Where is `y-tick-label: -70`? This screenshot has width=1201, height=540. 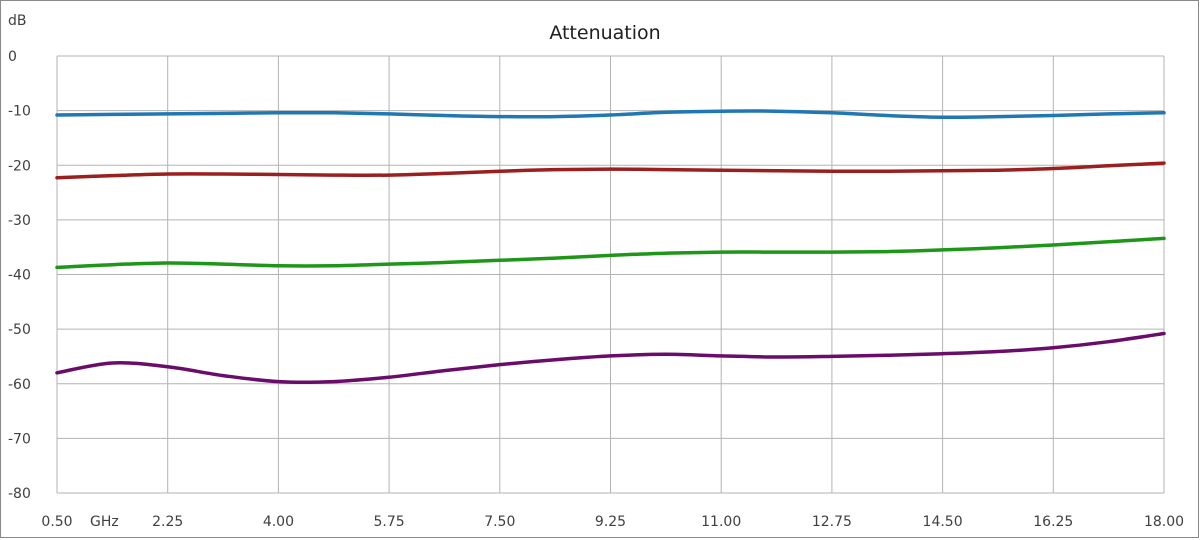
y-tick-label: -70 is located at coordinates (19, 439).